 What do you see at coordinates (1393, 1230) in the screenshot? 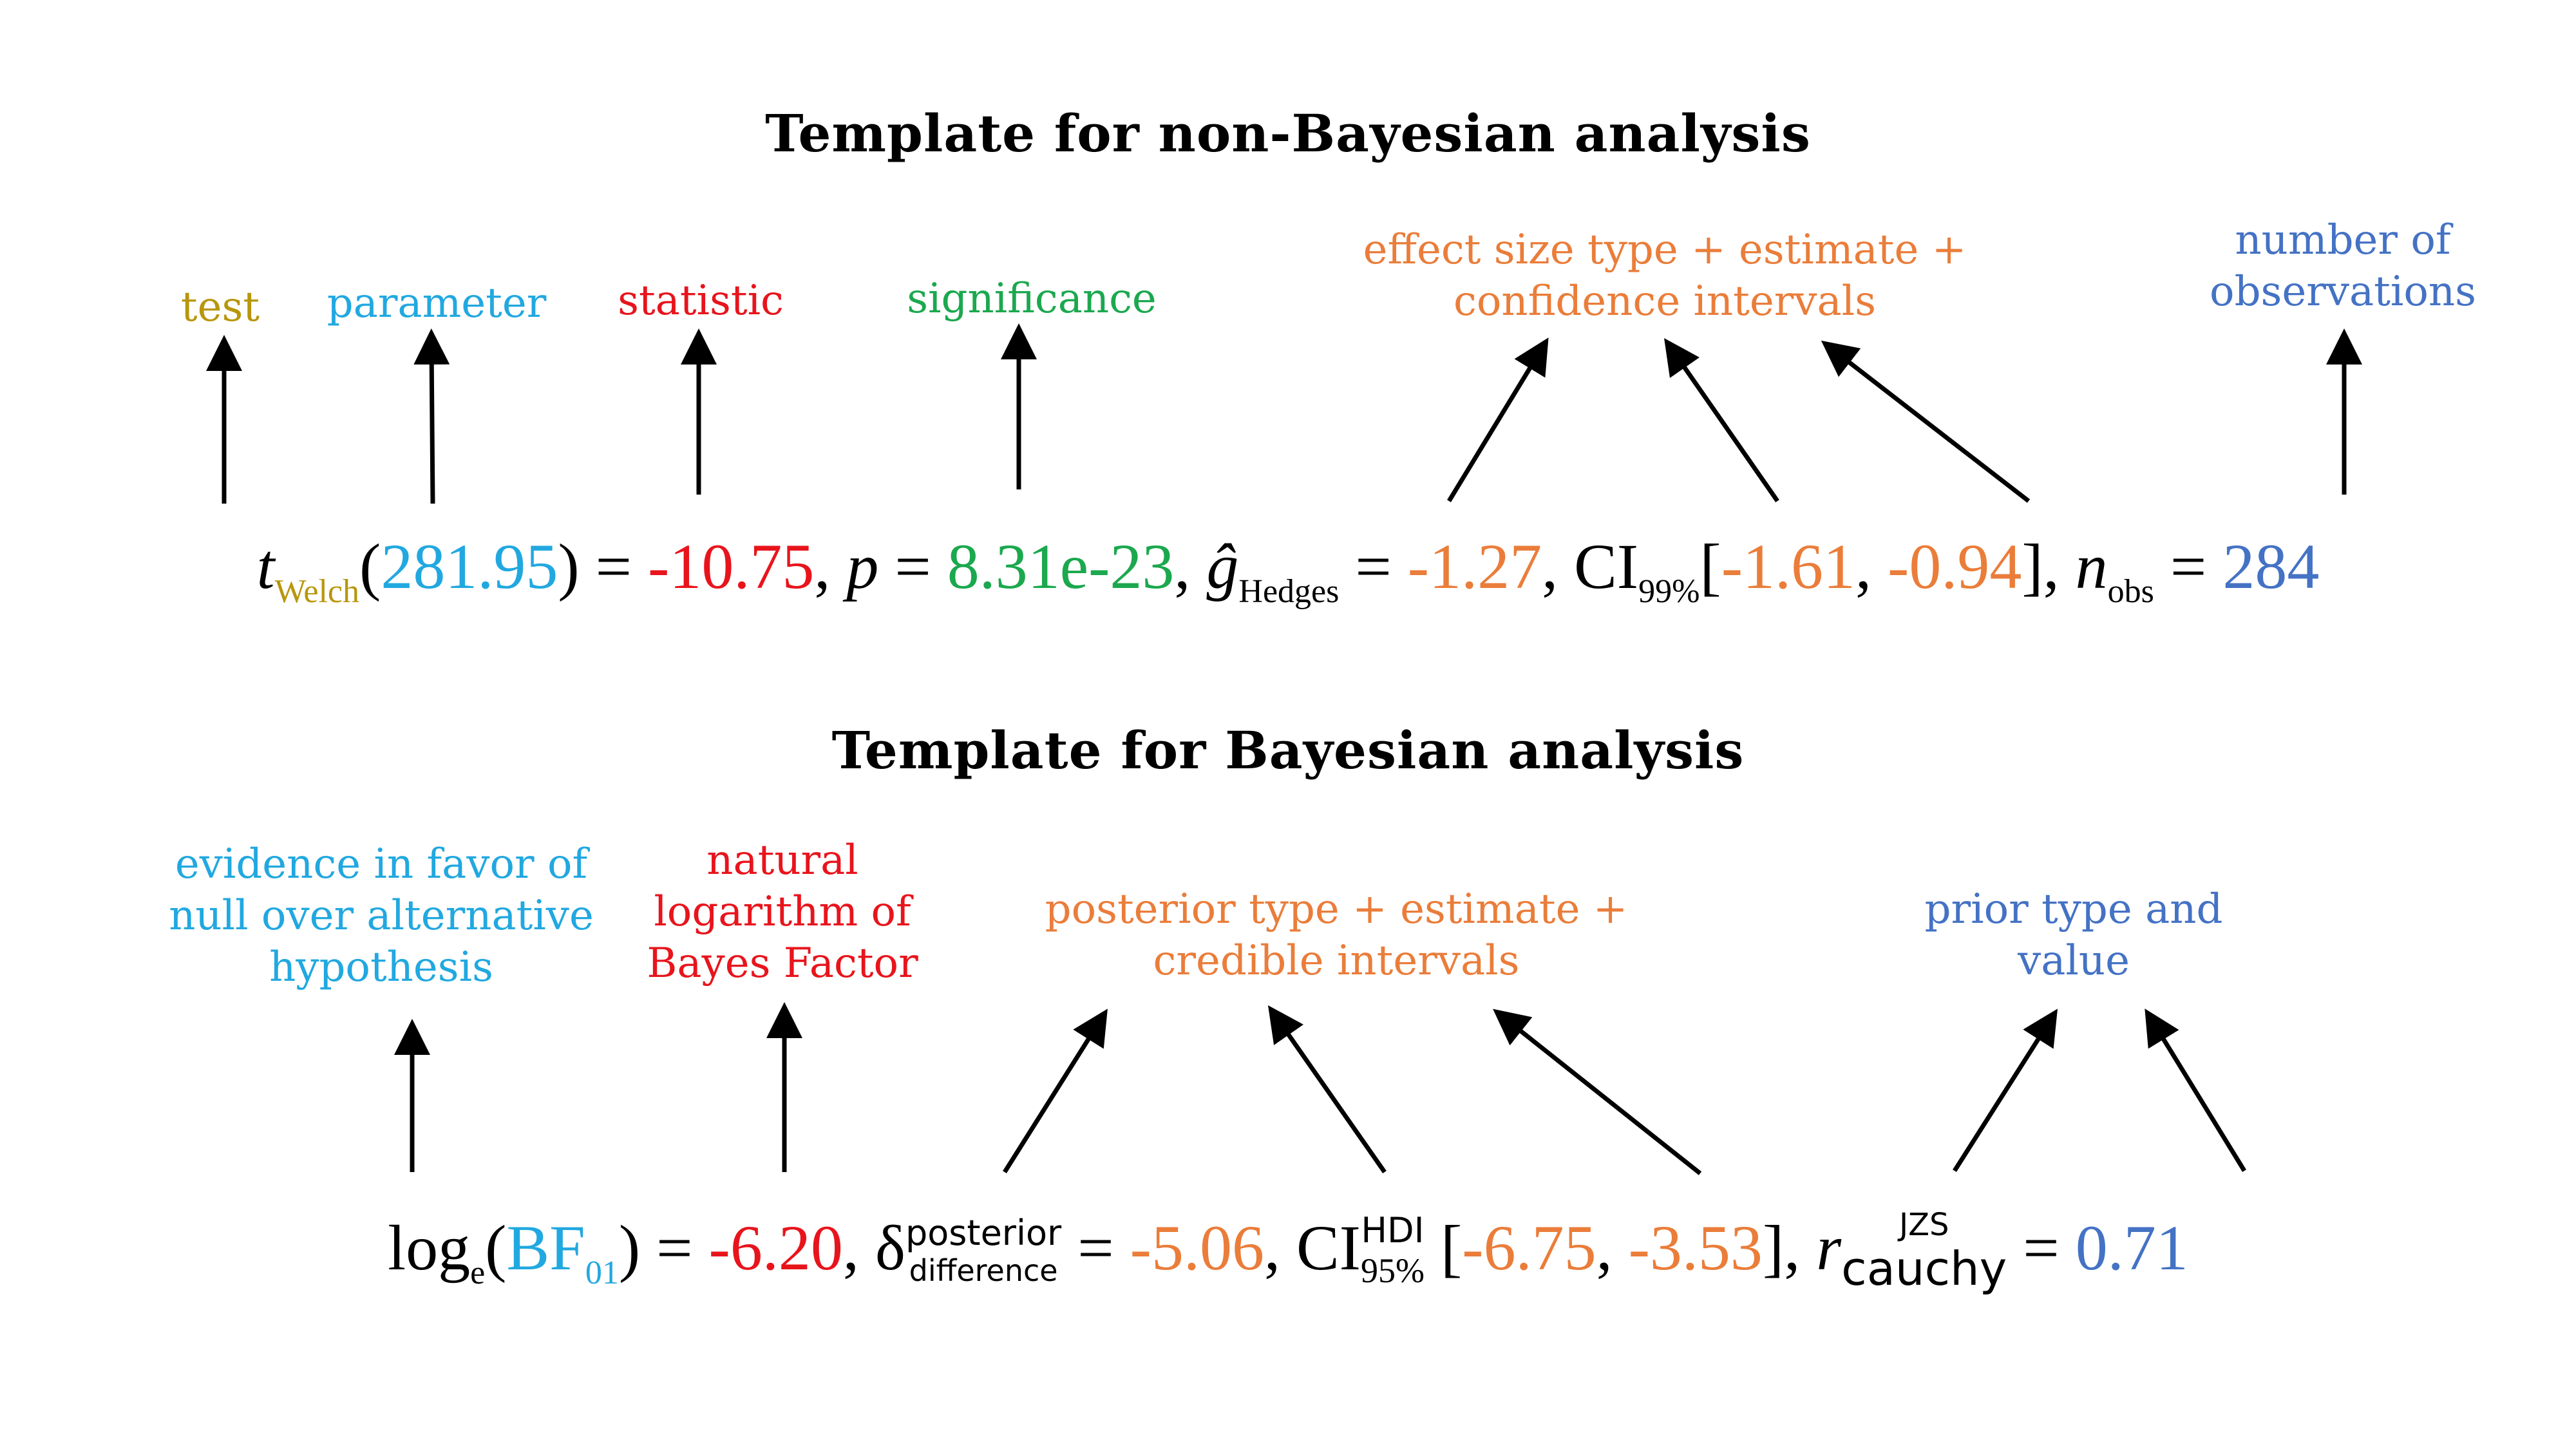
I see `formula-hdi-sup: HDI` at bounding box center [1393, 1230].